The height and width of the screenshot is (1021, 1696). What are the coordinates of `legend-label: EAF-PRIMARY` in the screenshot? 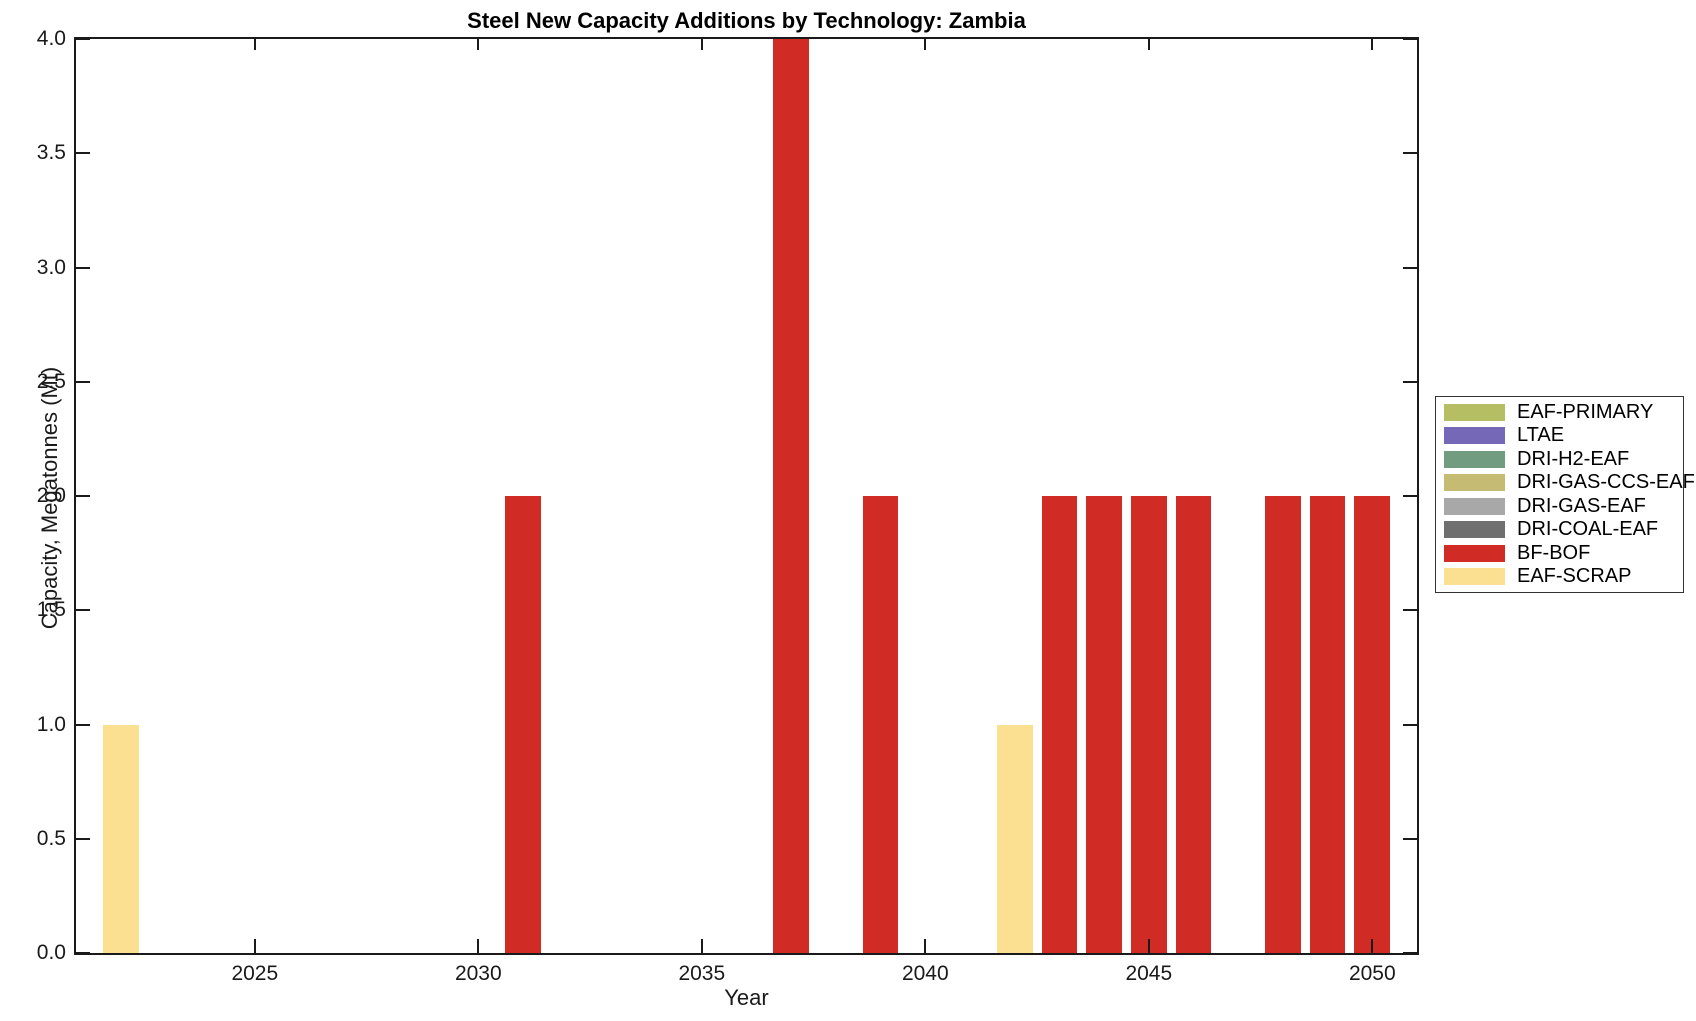 It's located at (1585, 411).